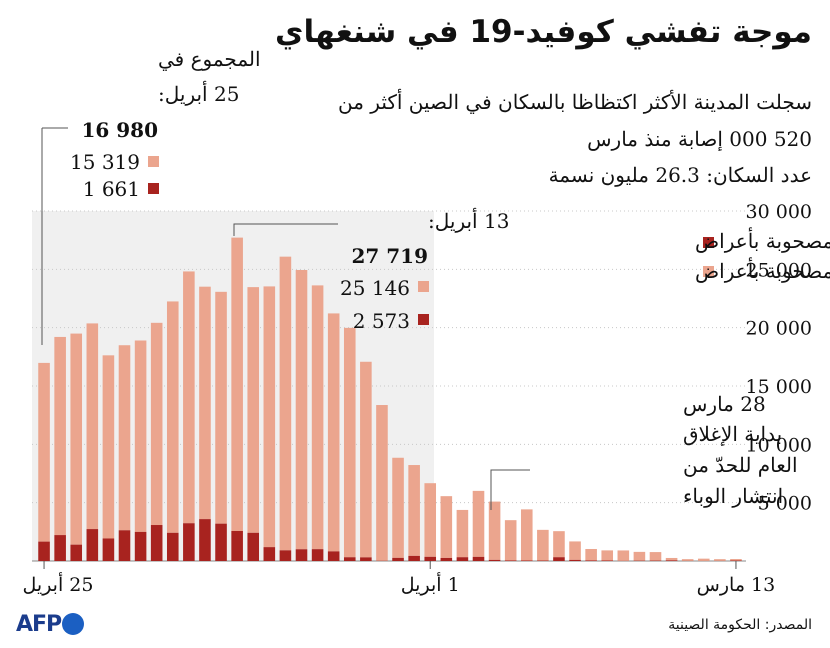  I want to click on subtitle-line-3: عدد السكان: 26.3 مليون نسمة, so click(680, 175).